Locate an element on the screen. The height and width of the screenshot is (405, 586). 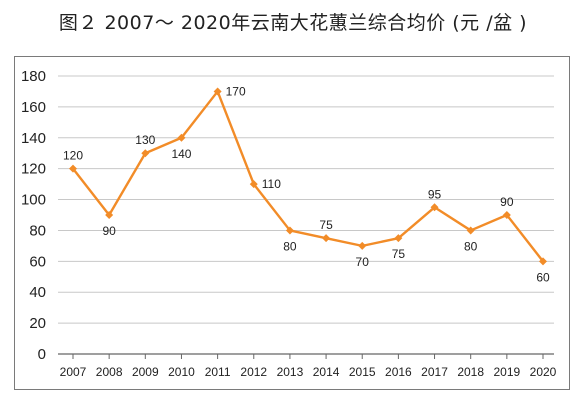
x-tick-label: 2017 is located at coordinates (434, 372).